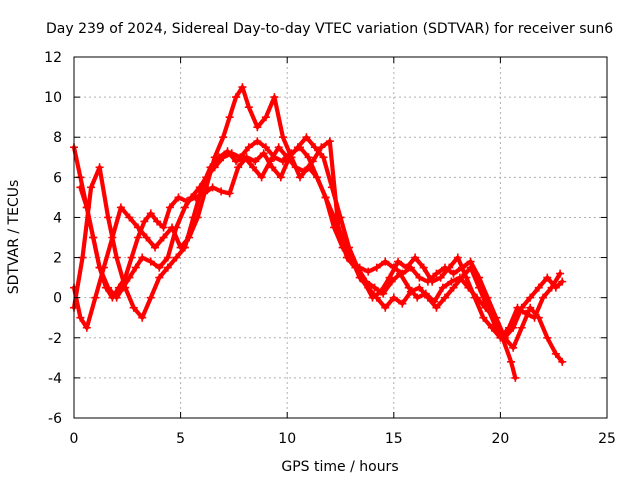  Describe the element at coordinates (607, 439) in the screenshot. I see `x-tick-label: 25` at that location.